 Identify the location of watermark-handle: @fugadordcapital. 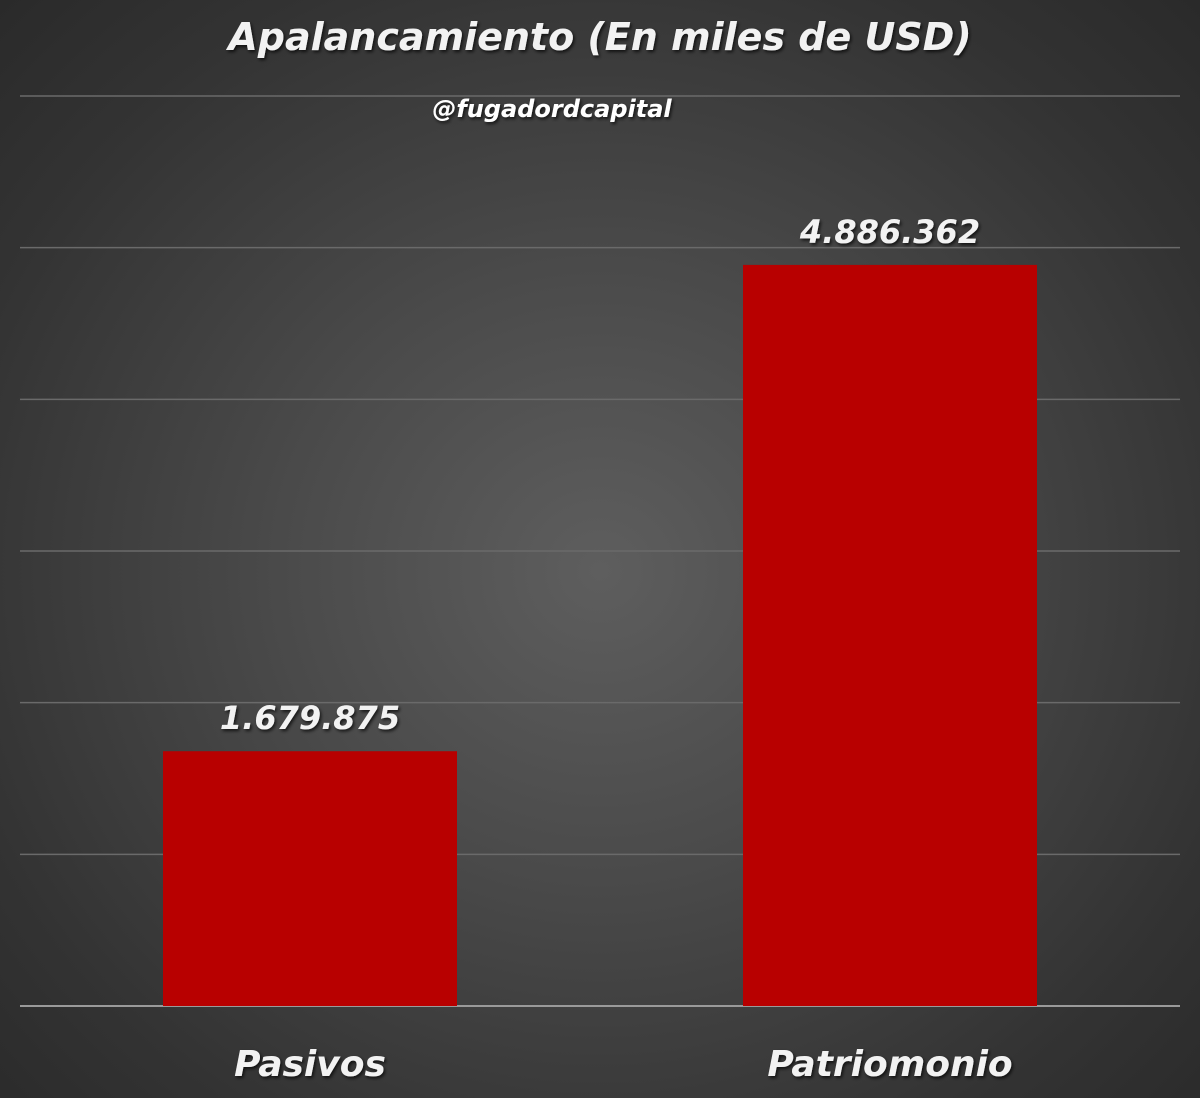
(552, 109).